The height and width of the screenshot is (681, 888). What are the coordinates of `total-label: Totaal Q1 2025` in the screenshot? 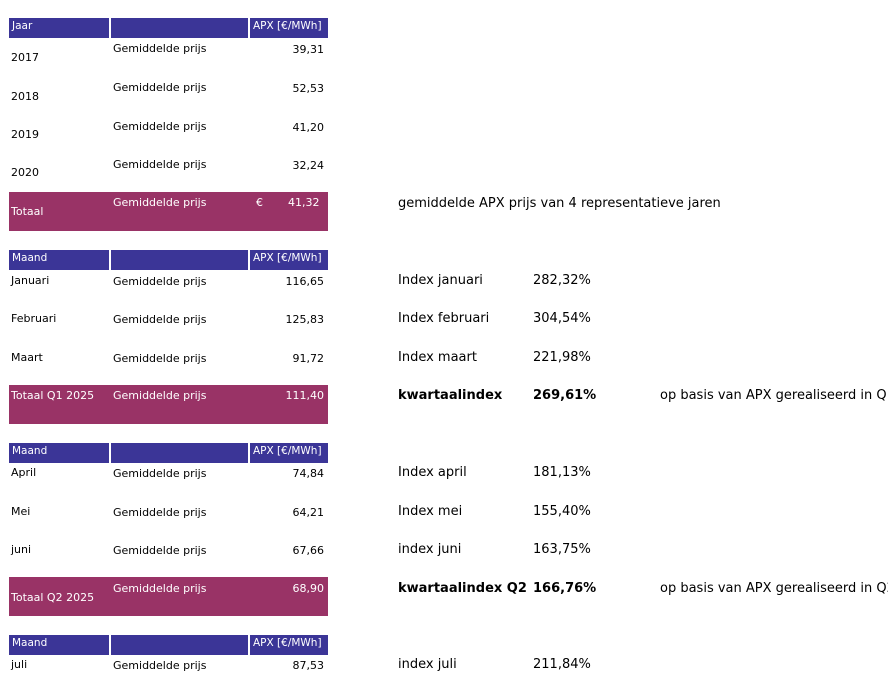 It's located at (53, 395).